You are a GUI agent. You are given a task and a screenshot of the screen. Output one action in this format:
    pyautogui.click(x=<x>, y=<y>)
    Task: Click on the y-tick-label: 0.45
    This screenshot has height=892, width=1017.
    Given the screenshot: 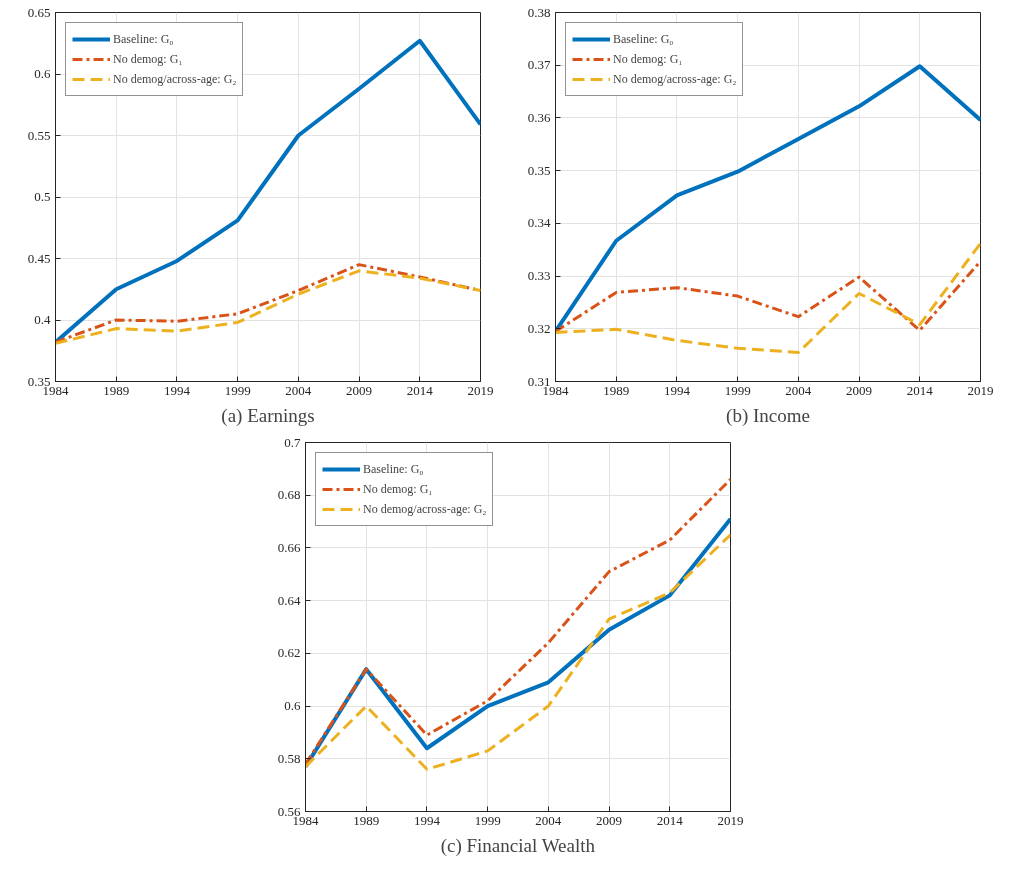 What is the action you would take?
    pyautogui.click(x=39, y=258)
    